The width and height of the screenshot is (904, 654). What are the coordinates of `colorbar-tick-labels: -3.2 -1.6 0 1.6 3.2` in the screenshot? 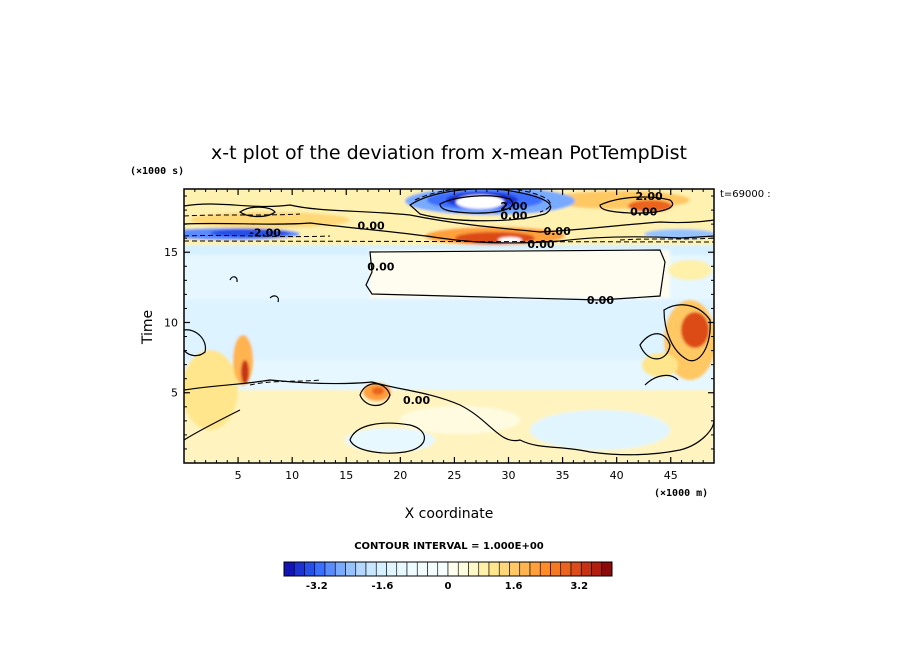 It's located at (447, 586).